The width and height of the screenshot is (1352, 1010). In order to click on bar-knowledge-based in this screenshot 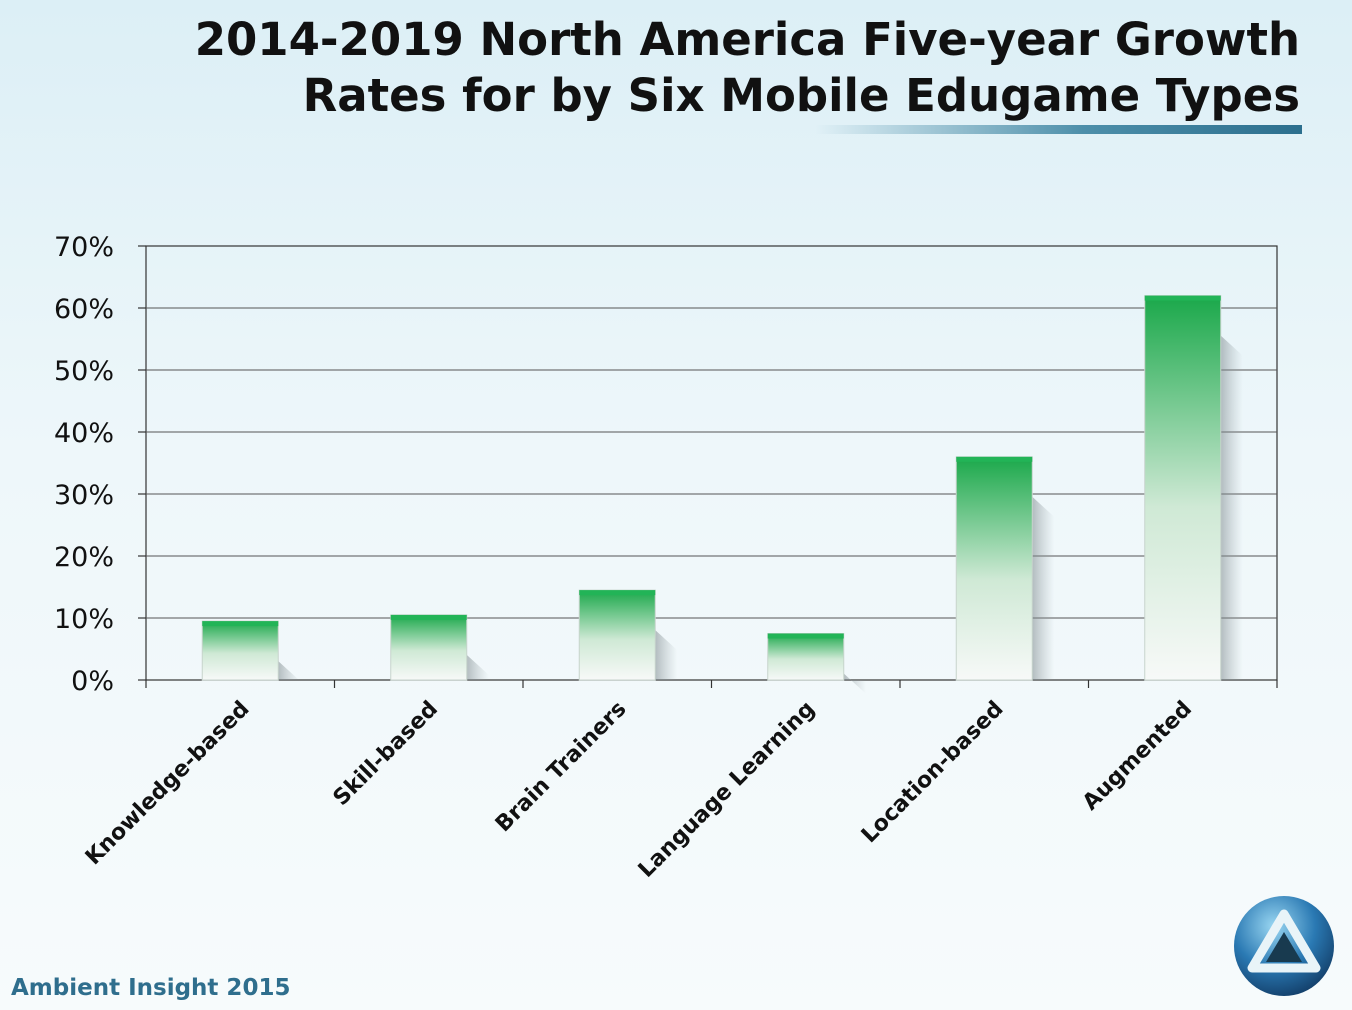, I will do `click(240, 650)`.